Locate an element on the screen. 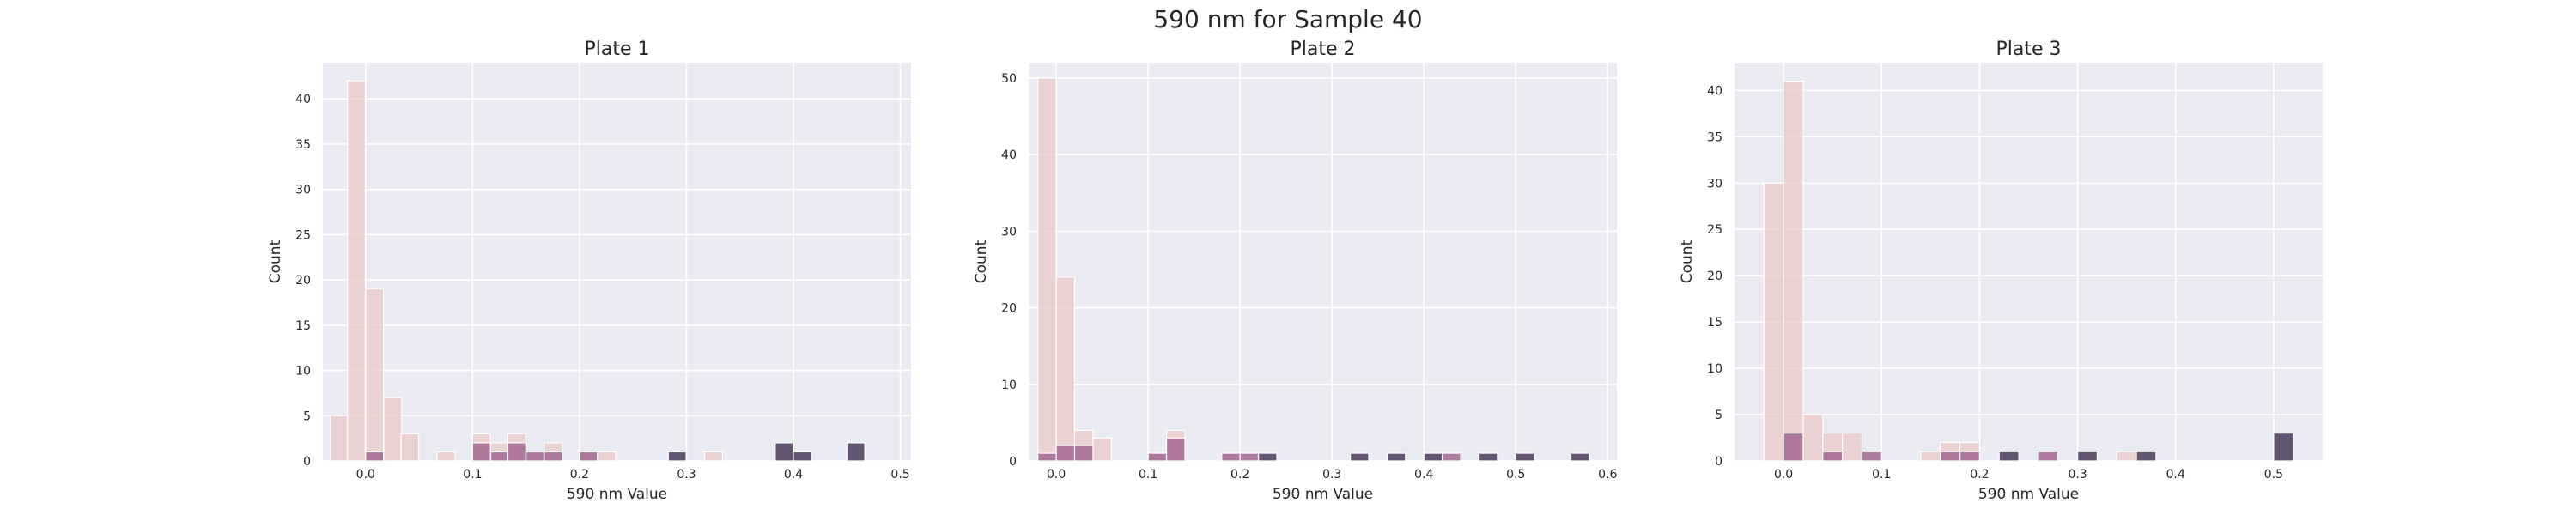 This screenshot has width=2576, height=515. figure-title: 590 nm for Sample 40 is located at coordinates (1287, 19).